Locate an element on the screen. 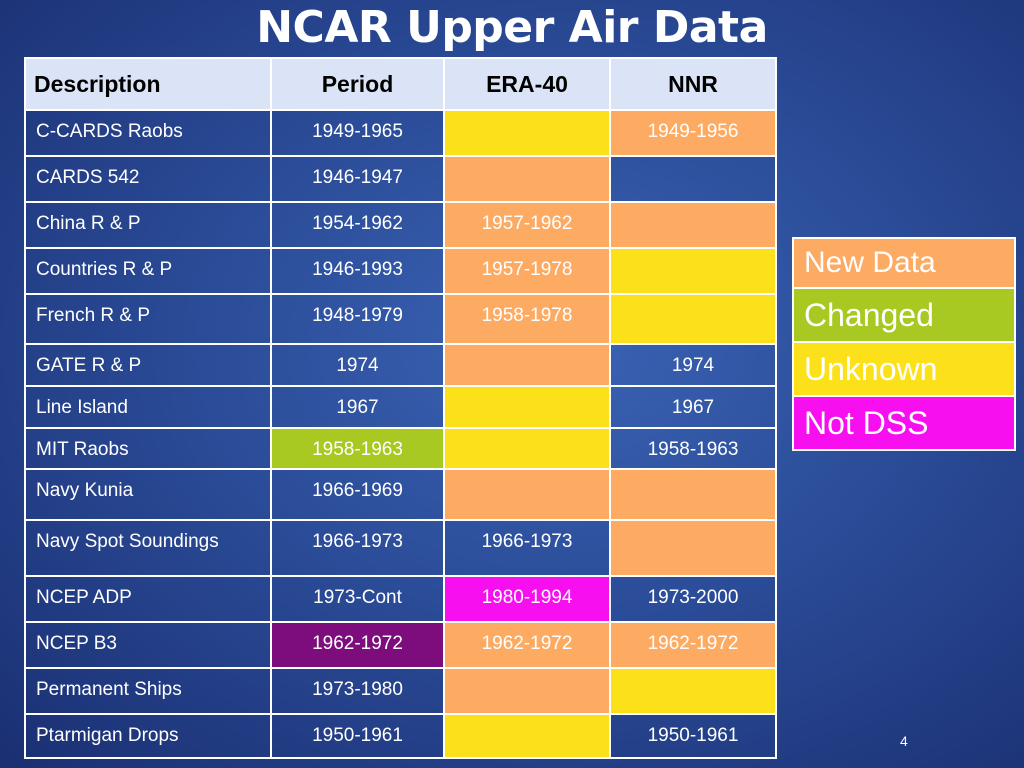  cell-period: 1962-1972 is located at coordinates (357, 645).